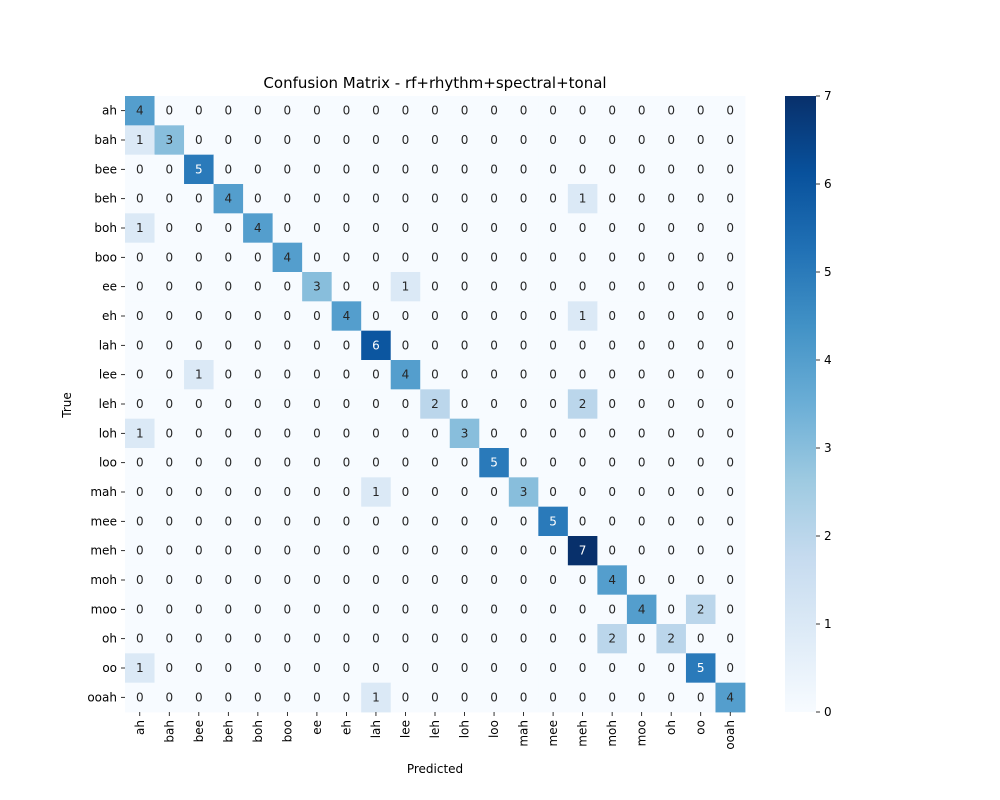 The width and height of the screenshot is (1000, 800). I want to click on cell-value-11-10: 0, so click(435, 433).